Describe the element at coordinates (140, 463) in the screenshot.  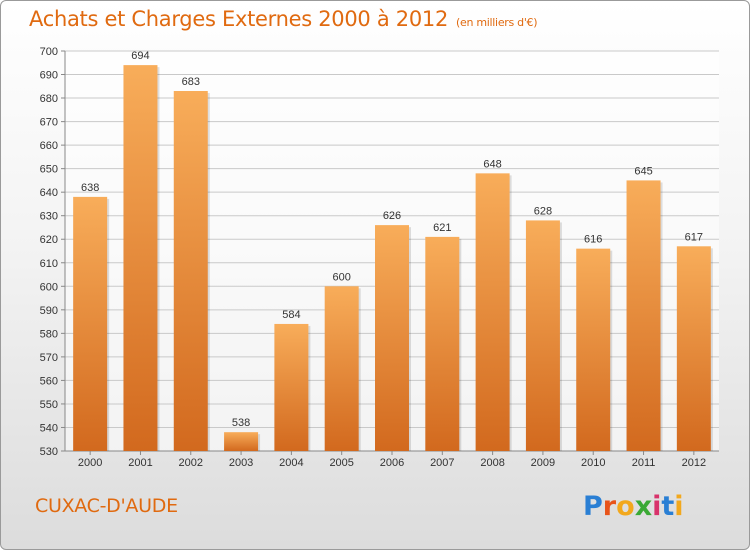
I see `x-tick-label: 2001` at that location.